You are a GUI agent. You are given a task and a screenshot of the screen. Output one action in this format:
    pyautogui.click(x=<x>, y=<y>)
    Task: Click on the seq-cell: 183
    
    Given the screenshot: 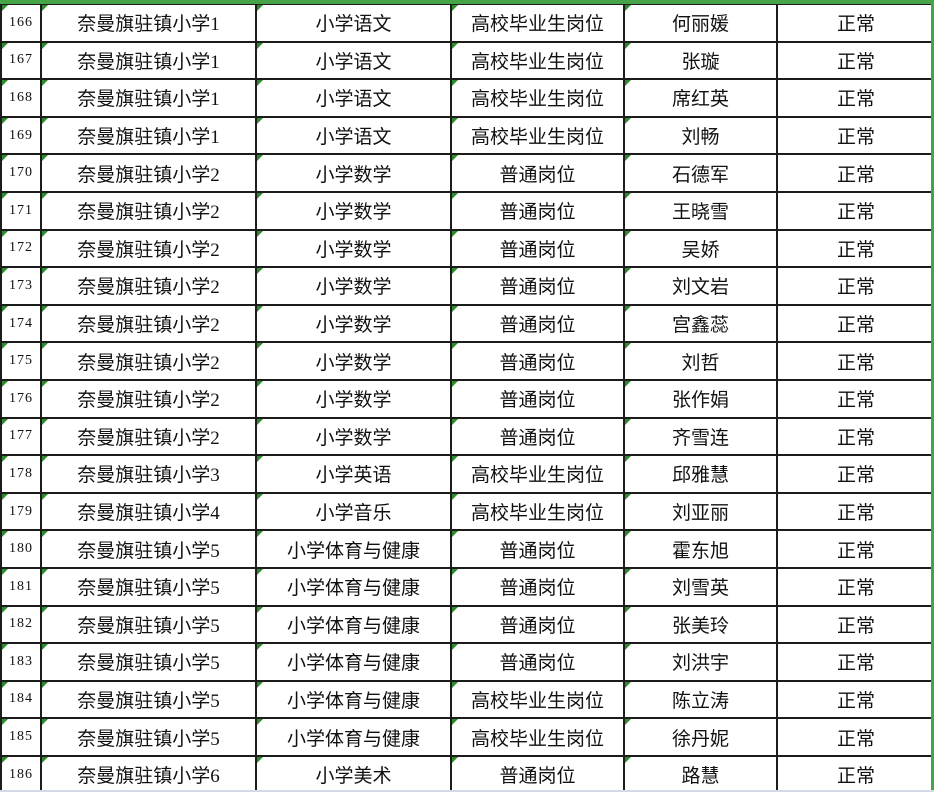 What is the action you would take?
    pyautogui.click(x=21, y=662)
    